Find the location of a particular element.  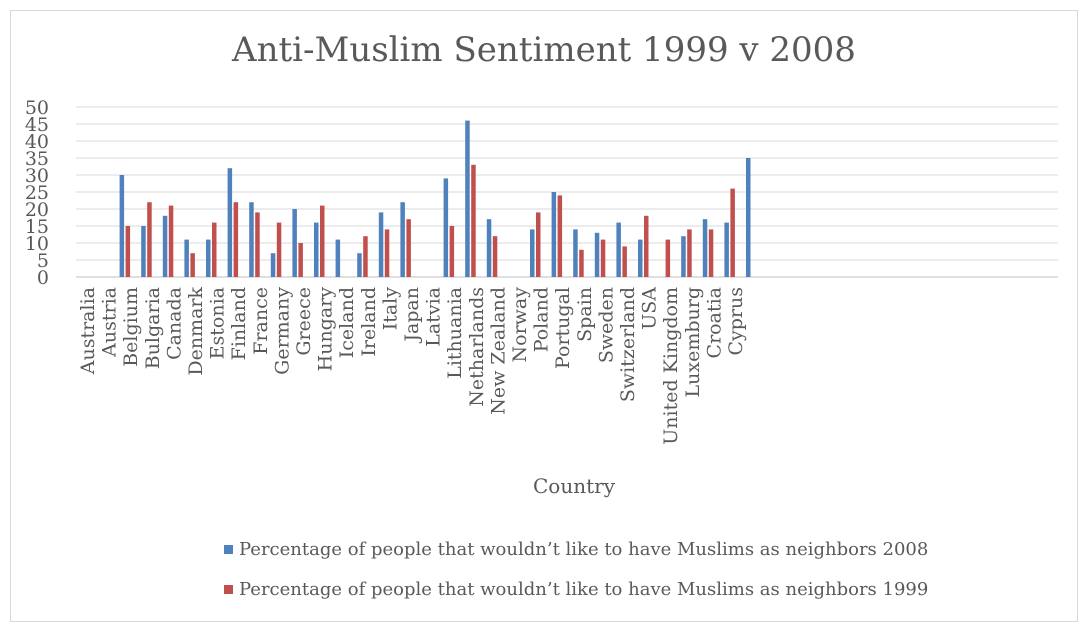

x-tick-label: Luxemburg is located at coordinates (693, 342).